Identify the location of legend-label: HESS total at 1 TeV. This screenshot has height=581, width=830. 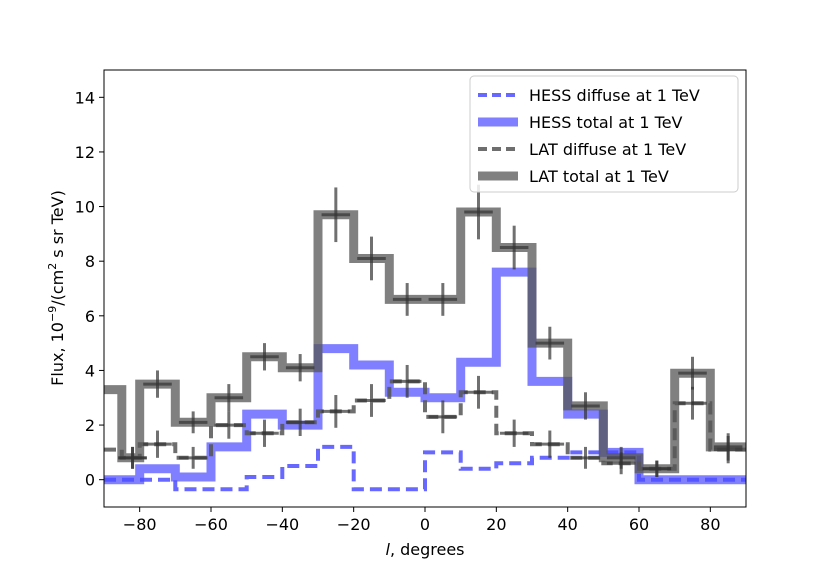
(606, 122).